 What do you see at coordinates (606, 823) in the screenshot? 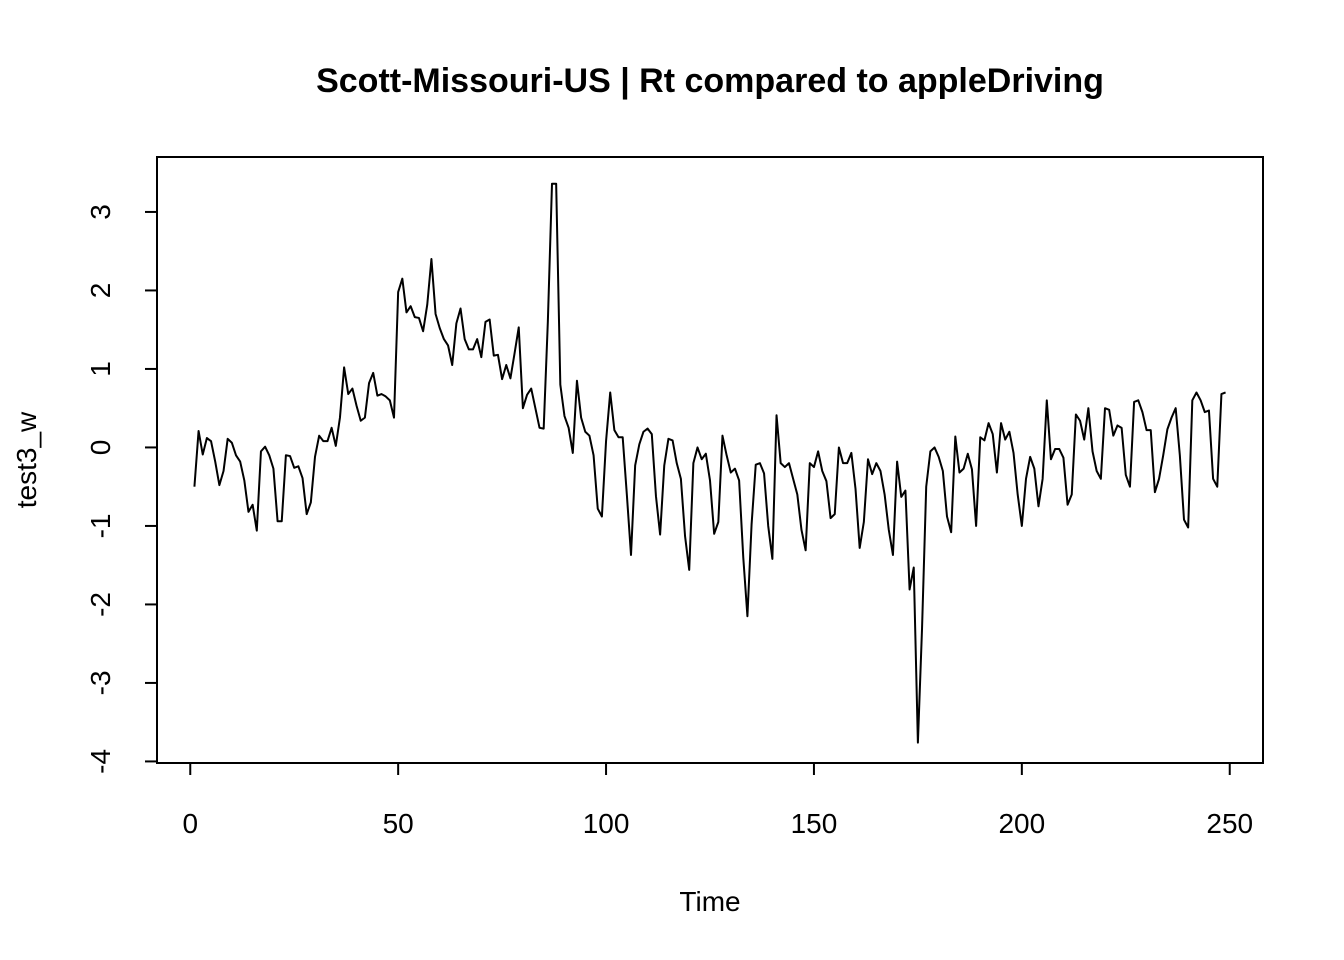
I see `x-tick-label: 100` at bounding box center [606, 823].